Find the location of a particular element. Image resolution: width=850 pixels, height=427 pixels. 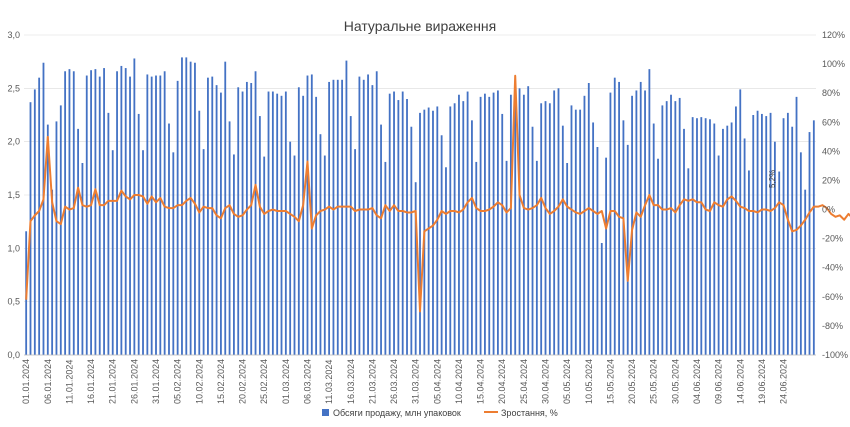

x-tick-label: 25.05.2024 is located at coordinates (654, 381).